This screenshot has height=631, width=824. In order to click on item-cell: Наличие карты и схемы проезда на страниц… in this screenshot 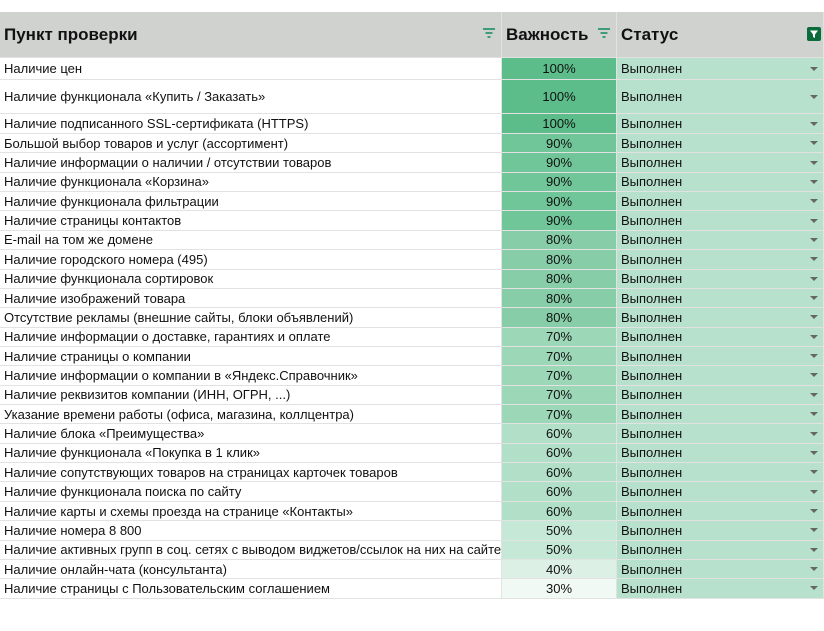, I will do `click(251, 511)`.